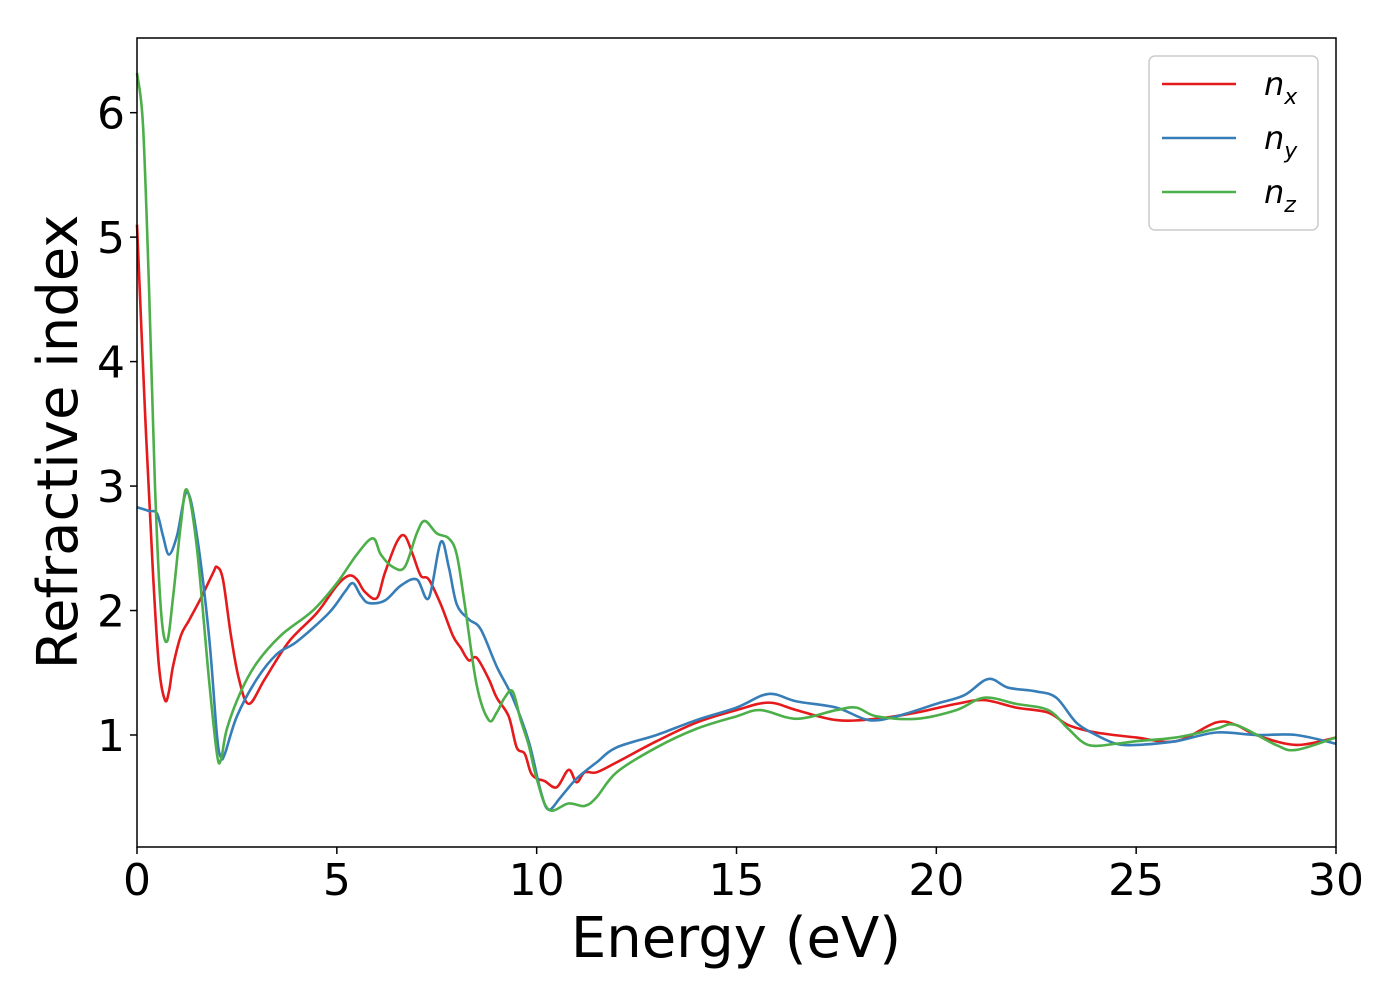 The height and width of the screenshot is (1000, 1400). Describe the element at coordinates (111, 363) in the screenshot. I see `y-tick-label: 4` at that location.